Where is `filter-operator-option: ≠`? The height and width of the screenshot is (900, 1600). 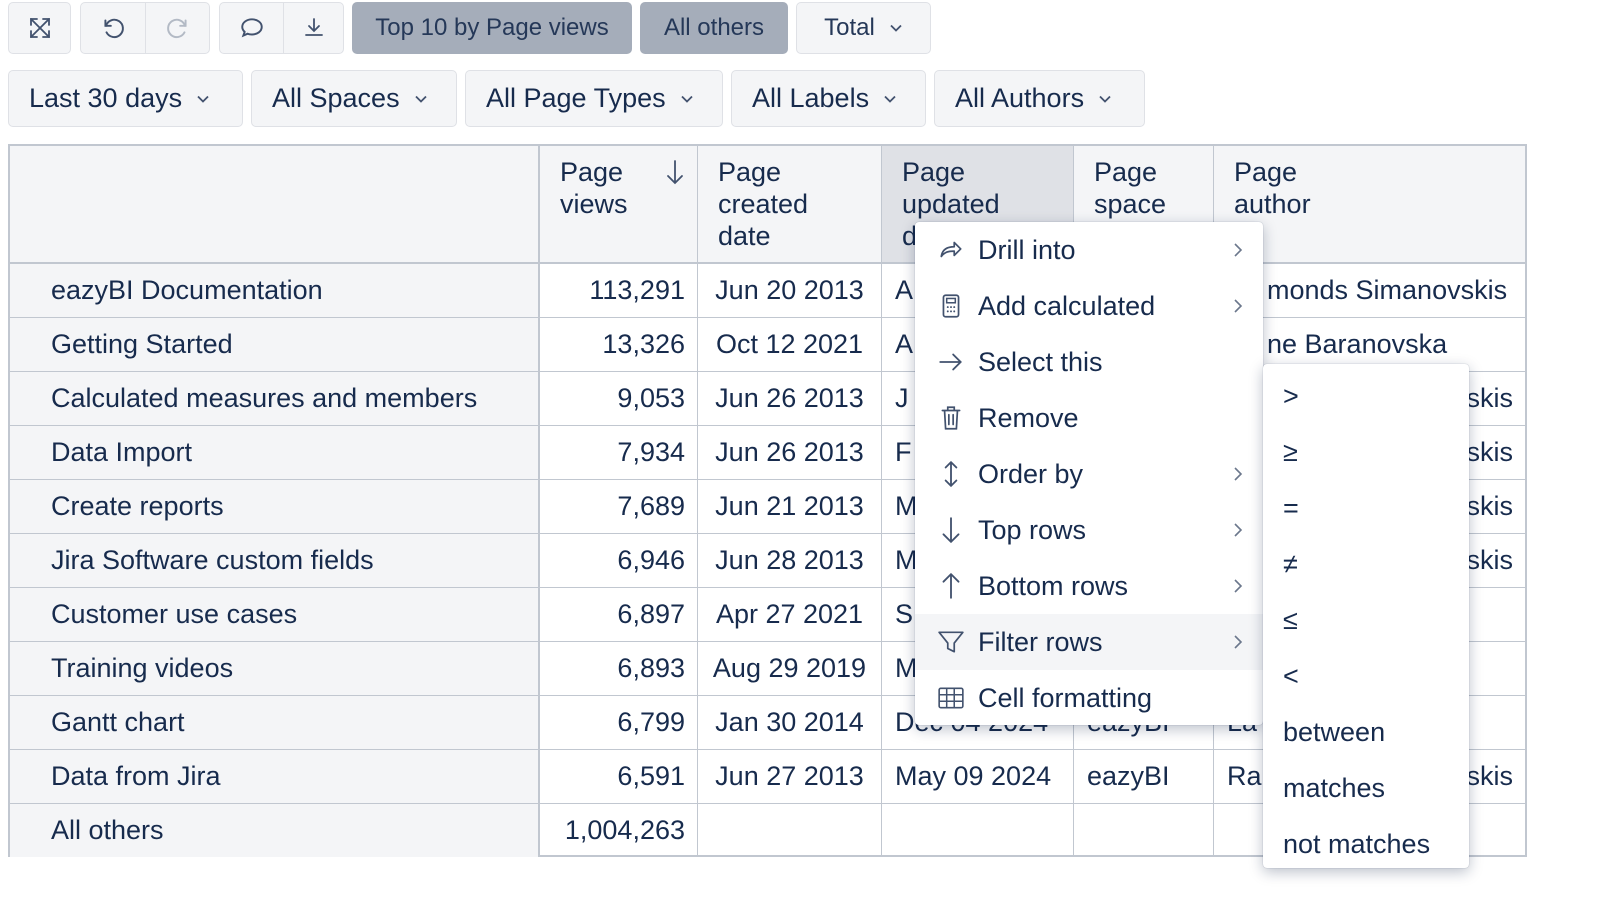
filter-operator-option: ≠ is located at coordinates (1290, 564).